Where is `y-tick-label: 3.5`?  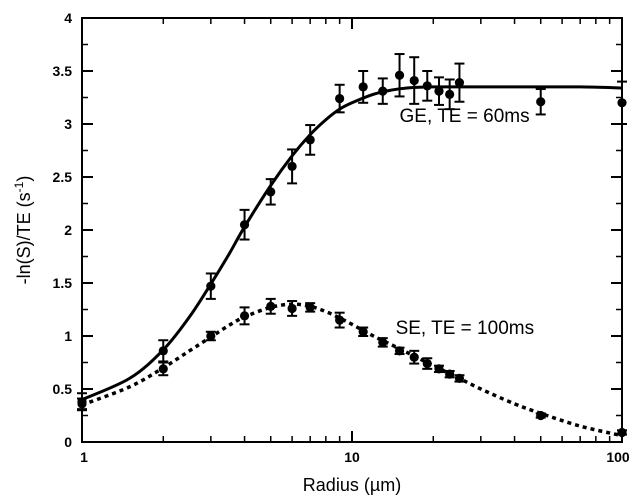
y-tick-label: 3.5 is located at coordinates (63, 71).